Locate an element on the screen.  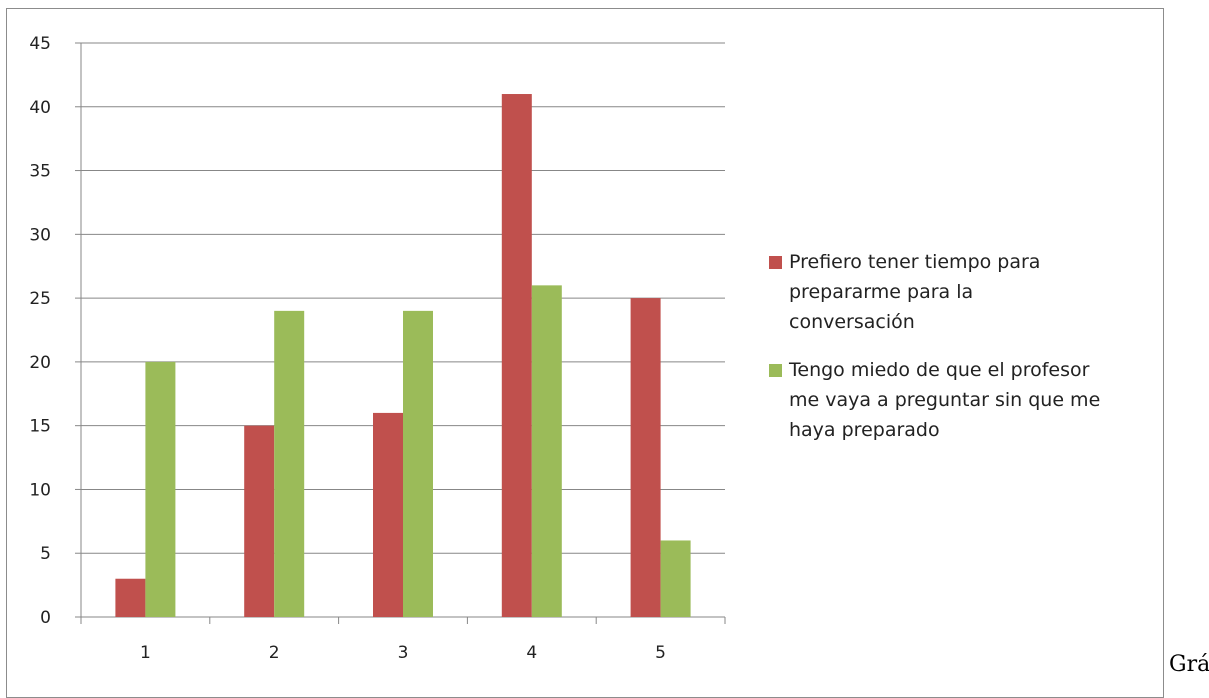
x-tick-label-2: 2 is located at coordinates (274, 653).